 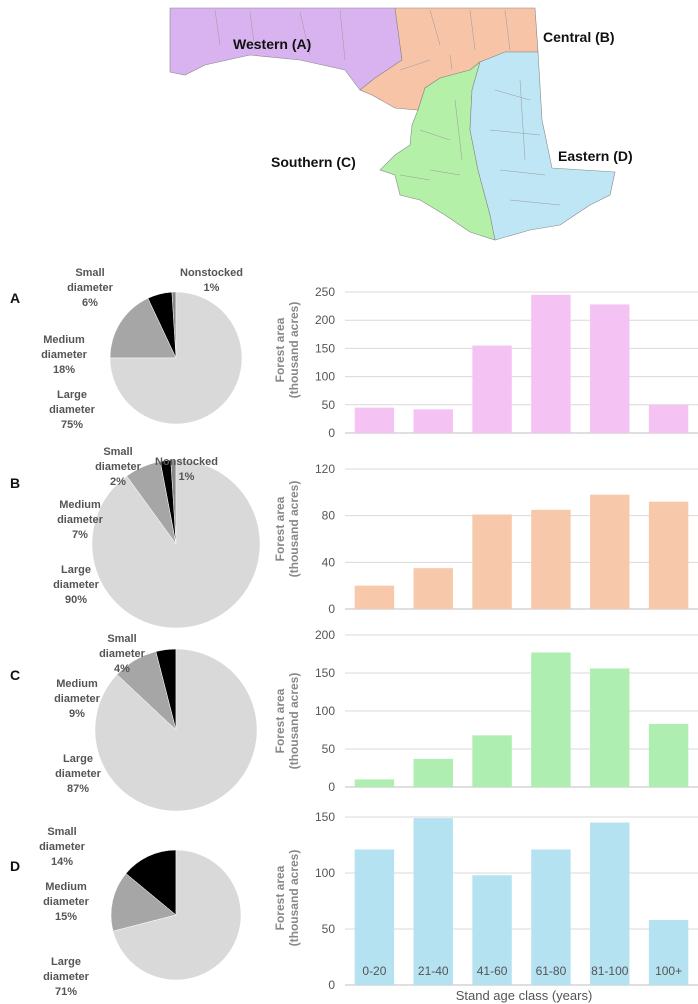 I want to click on pie-a-slice-medium-diameter, so click(x=143, y=328).